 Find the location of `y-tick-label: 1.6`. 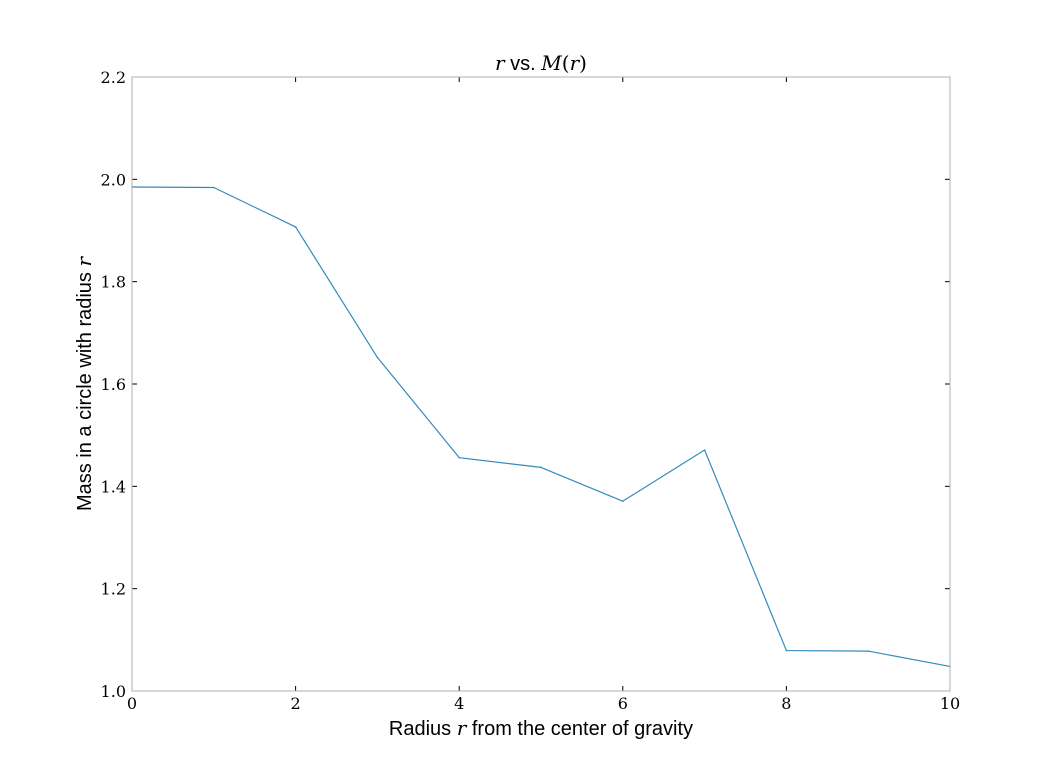

y-tick-label: 1.6 is located at coordinates (113, 384).